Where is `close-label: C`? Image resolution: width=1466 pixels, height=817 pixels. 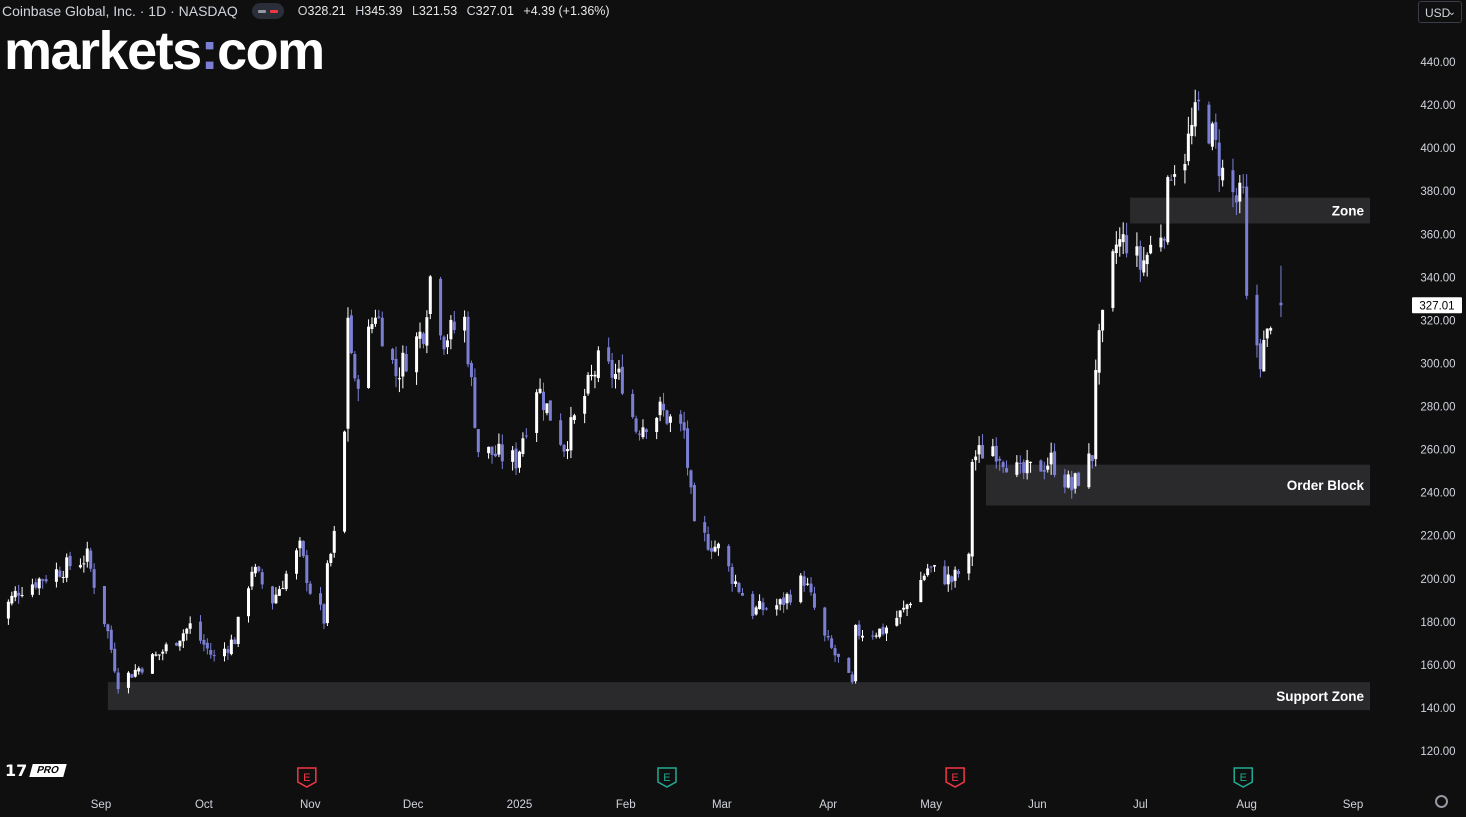
close-label: C is located at coordinates (471, 11).